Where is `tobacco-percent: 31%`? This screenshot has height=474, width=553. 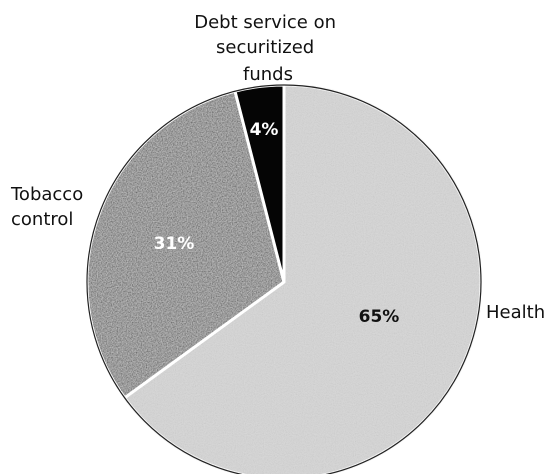
tobacco-percent: 31% is located at coordinates (174, 244).